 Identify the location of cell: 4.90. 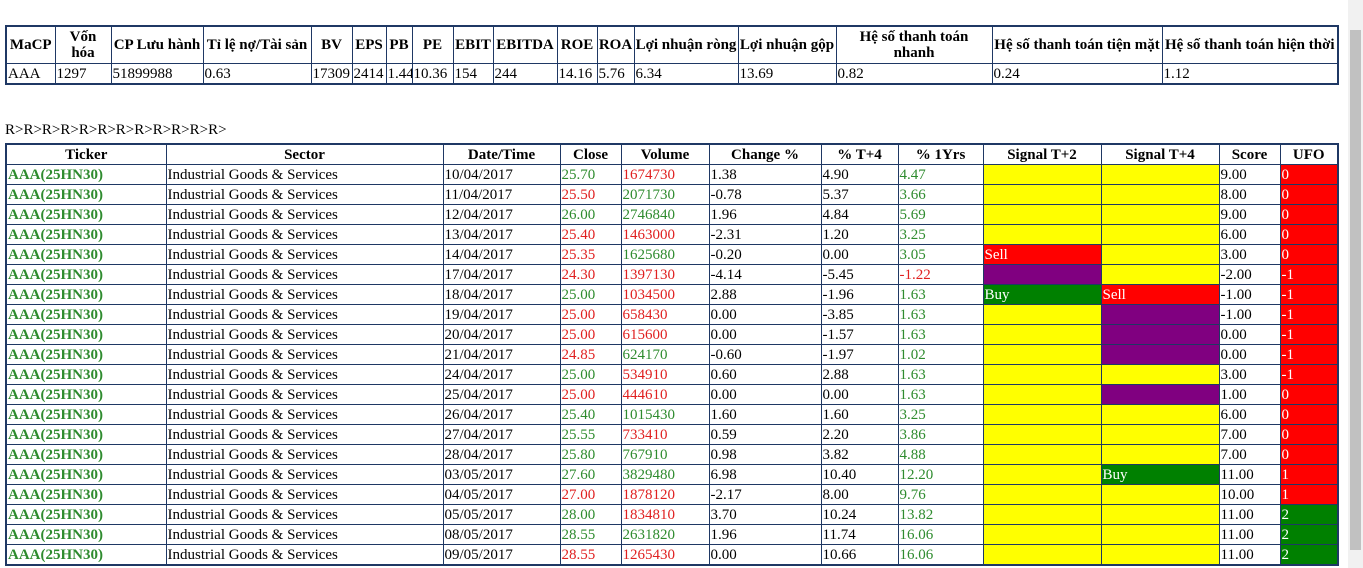
(859, 174).